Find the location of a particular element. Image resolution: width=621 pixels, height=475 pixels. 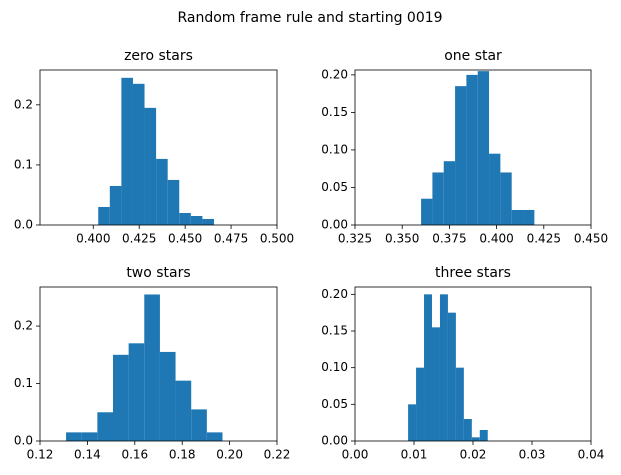

figure-title: Random frame rule and starting 0019 is located at coordinates (309, 18).